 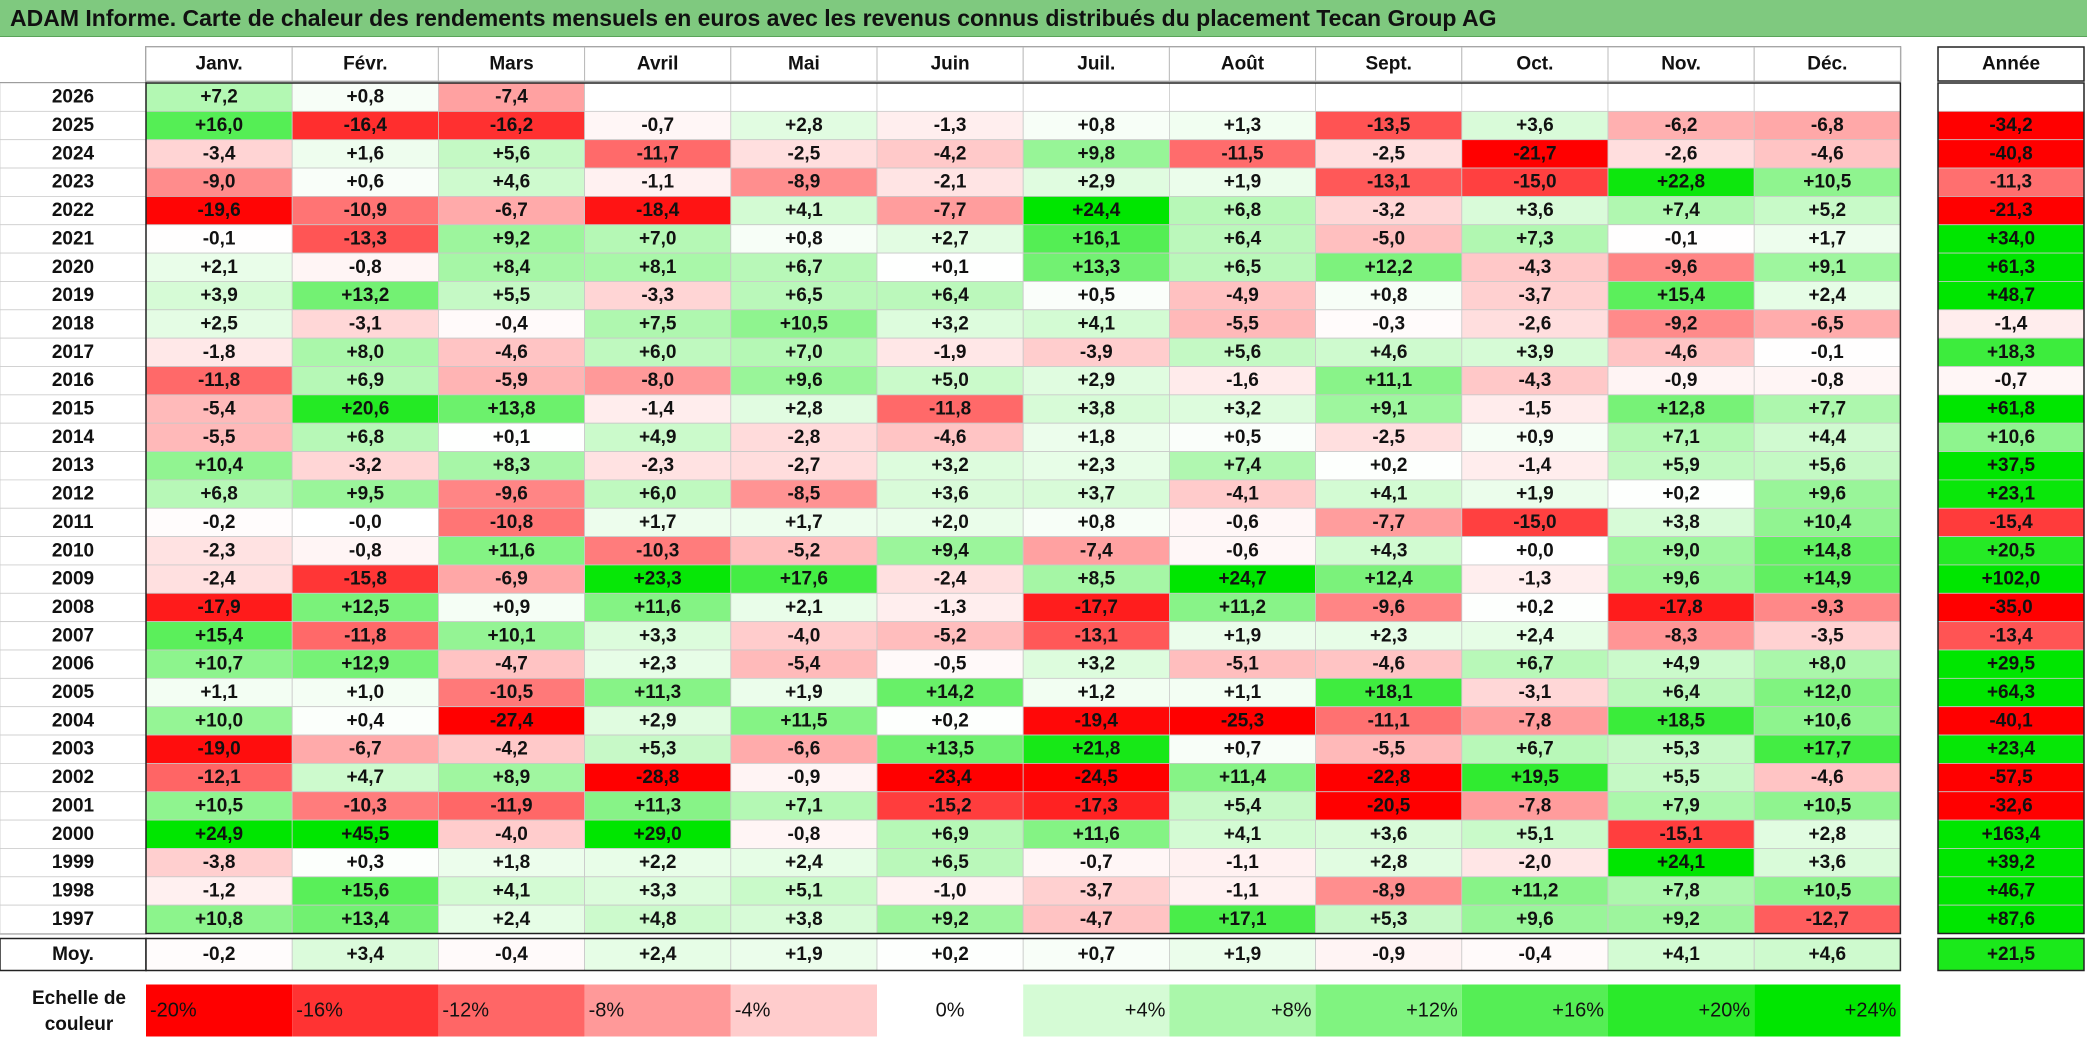 I want to click on heatmap-cell-value: -15,0, so click(x=1534, y=182).